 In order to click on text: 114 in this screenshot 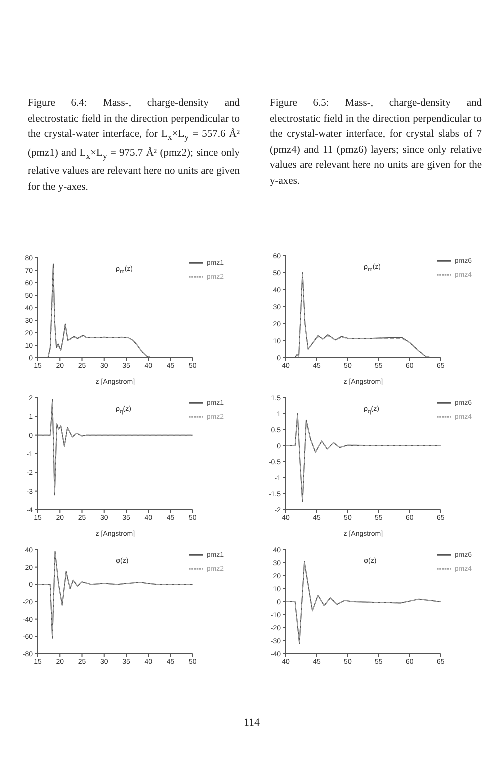, I will do `click(252, 723)`.